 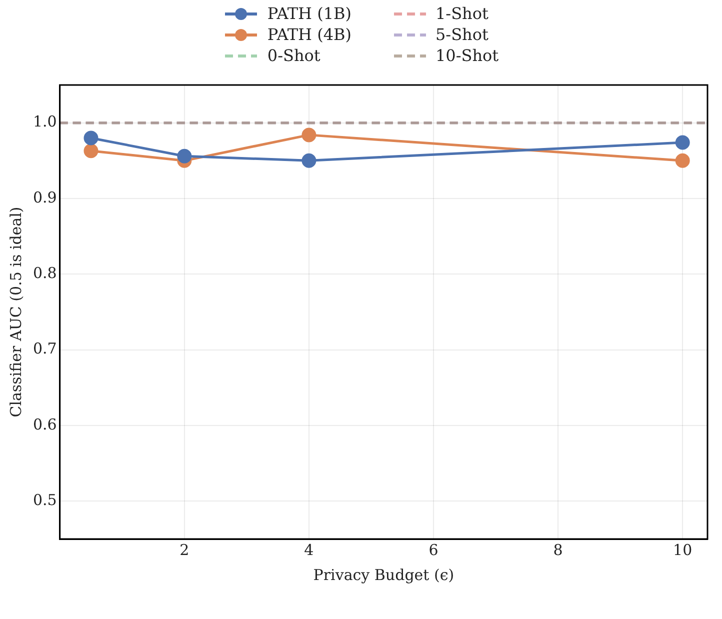 I want to click on legend-label: PATH (1B), so click(x=309, y=13).